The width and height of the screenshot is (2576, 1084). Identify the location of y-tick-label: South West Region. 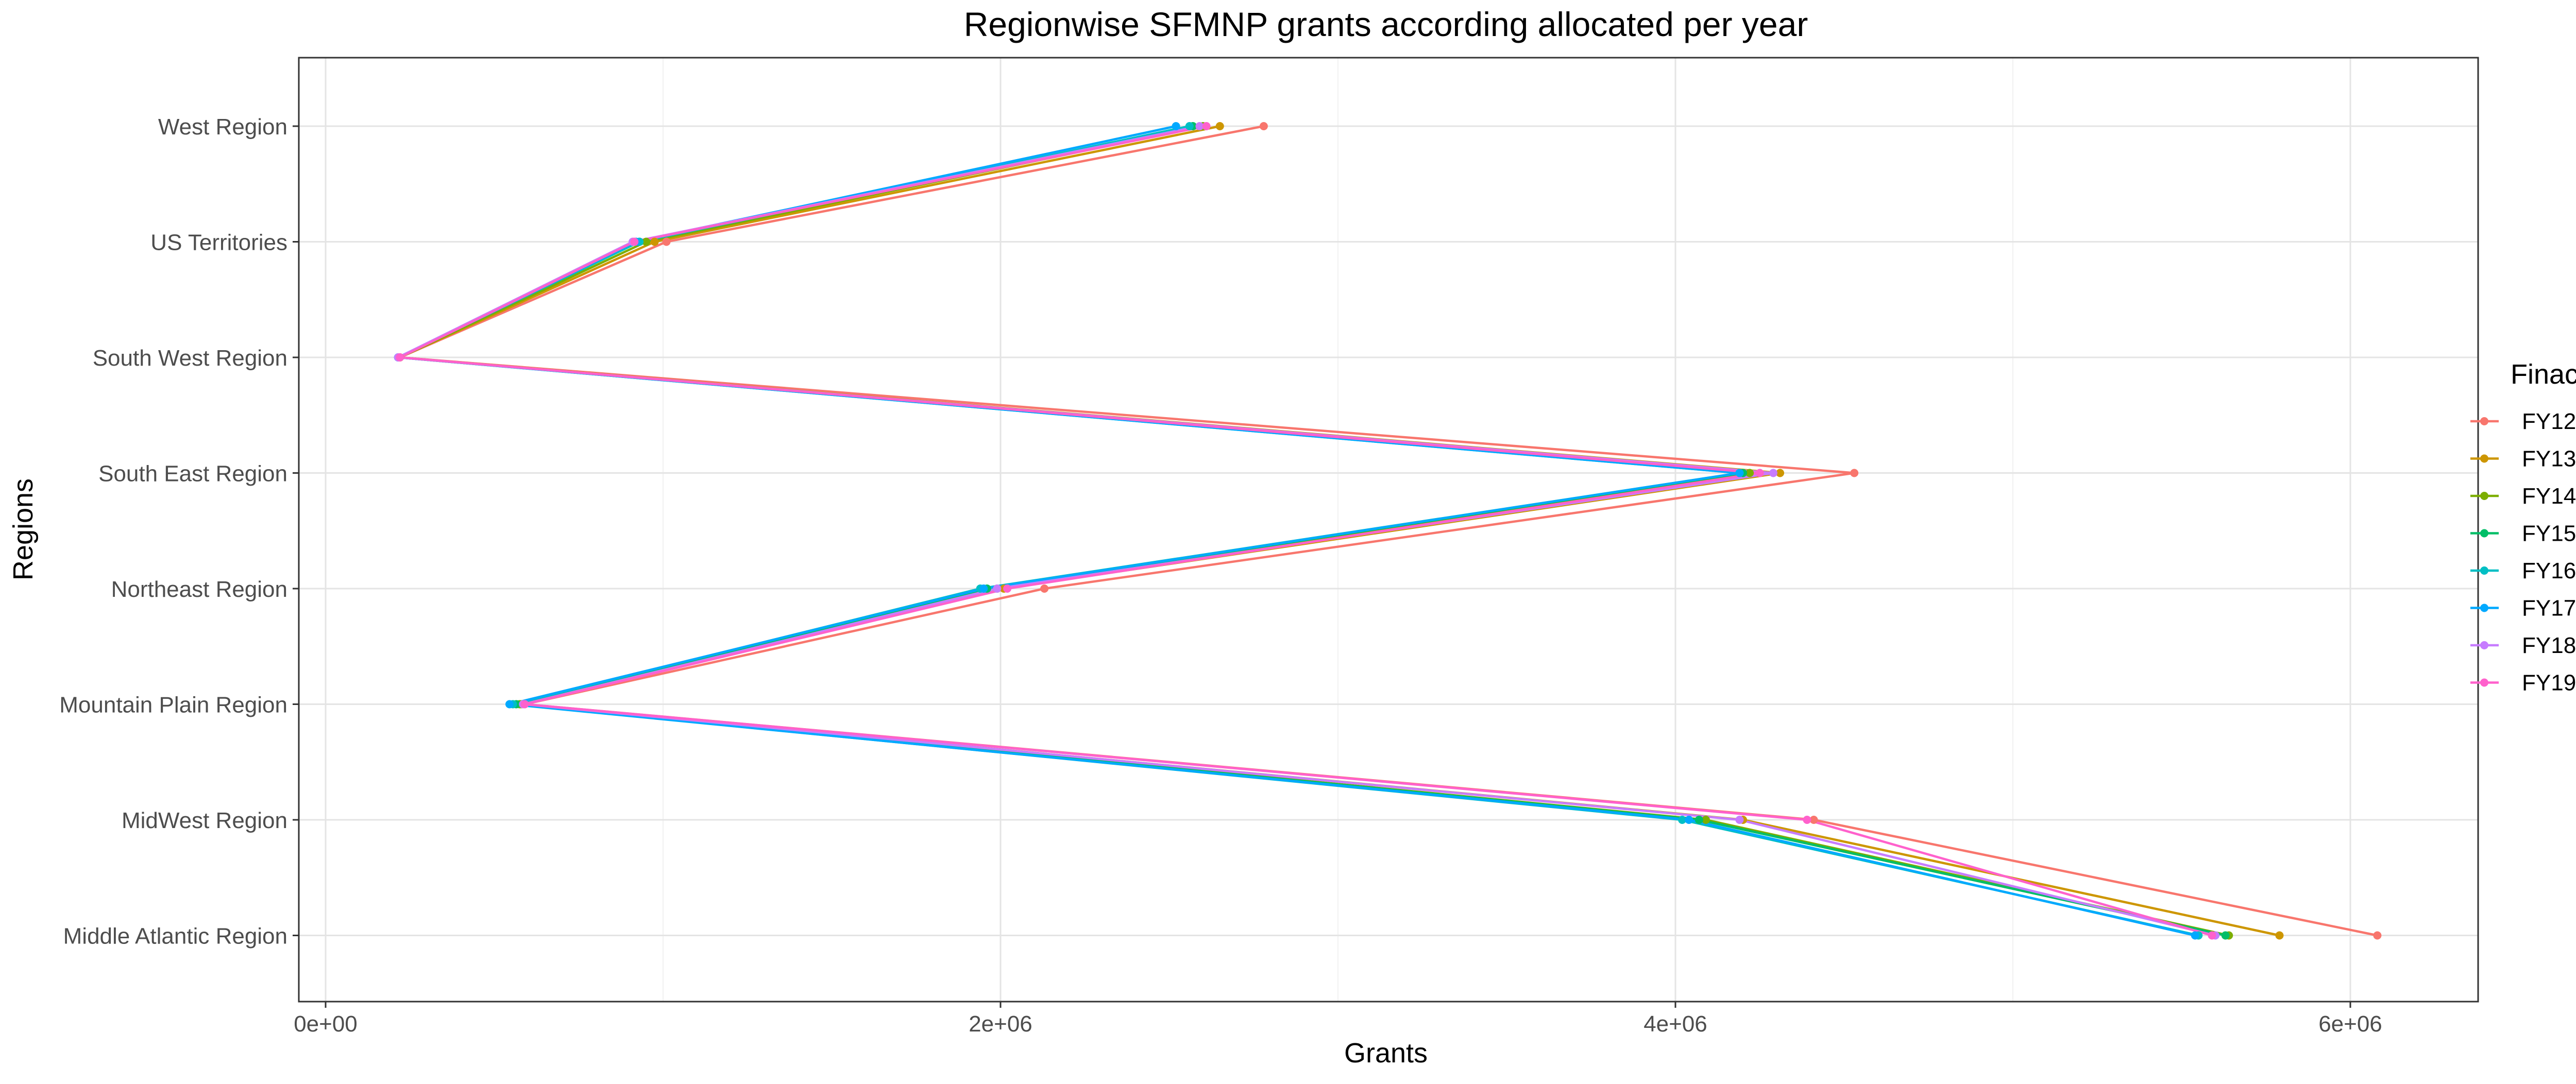
(190, 358).